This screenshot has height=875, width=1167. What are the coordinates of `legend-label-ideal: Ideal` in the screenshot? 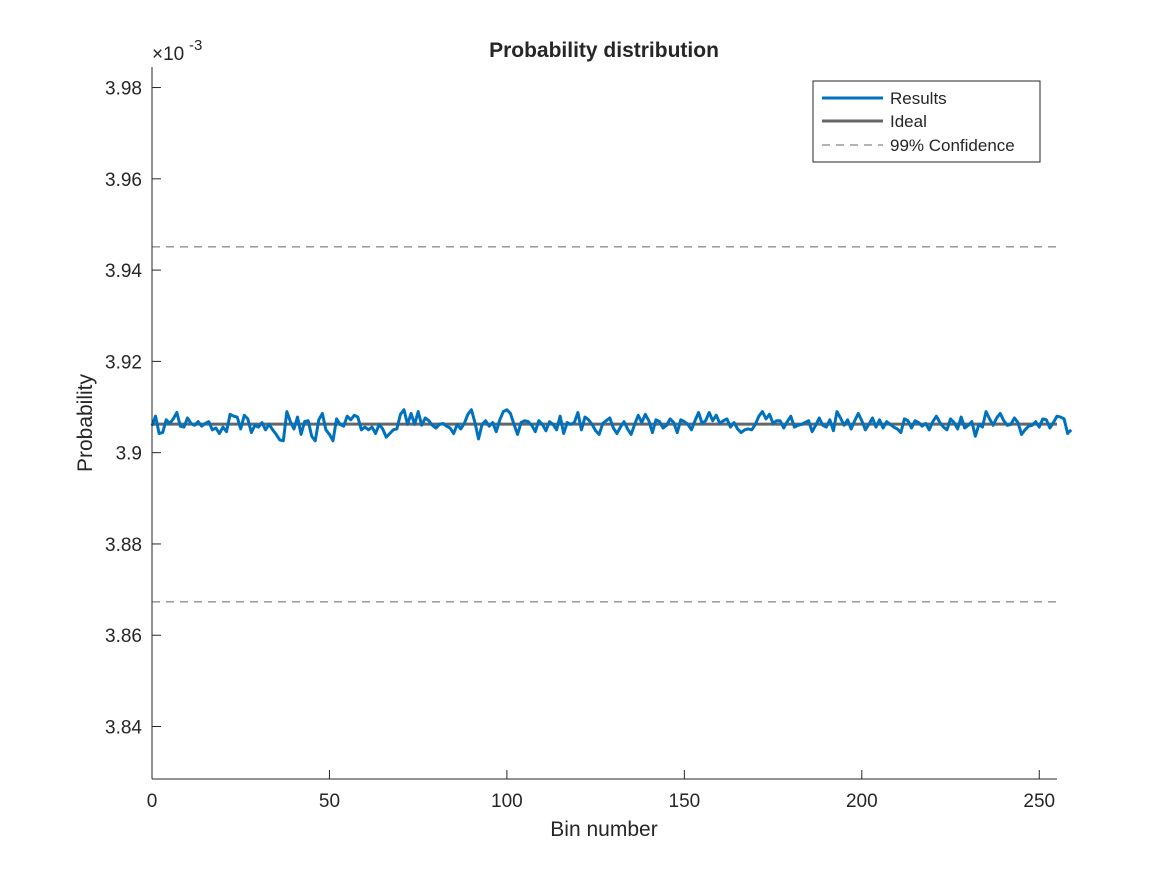 It's located at (908, 121).